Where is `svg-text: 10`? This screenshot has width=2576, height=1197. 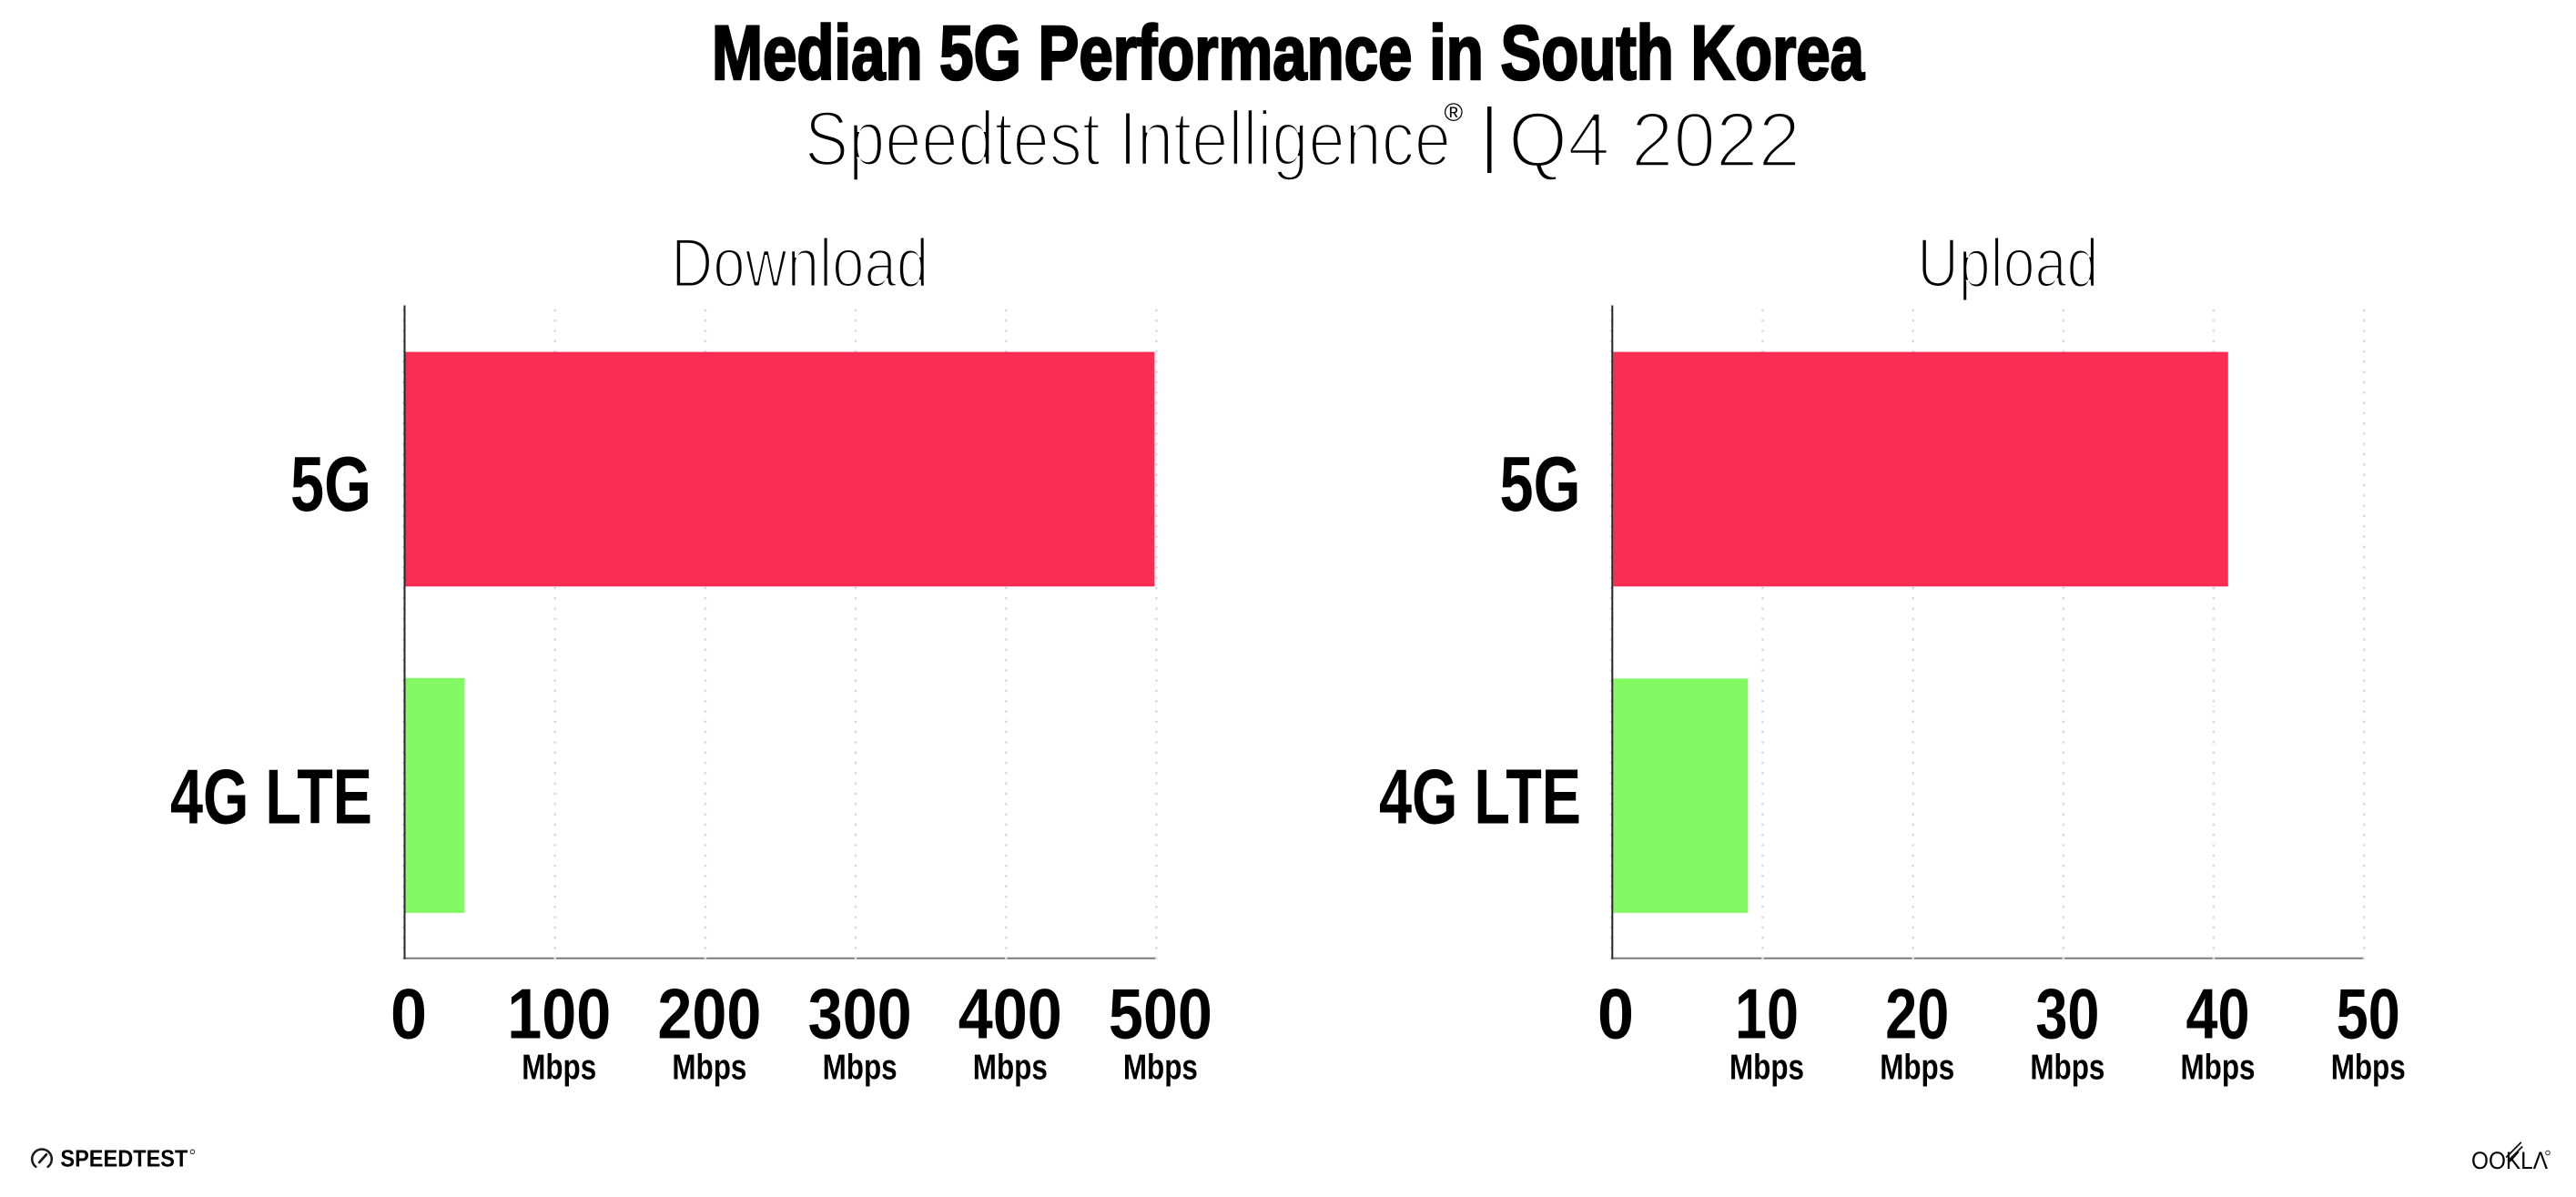 svg-text: 10 is located at coordinates (1767, 1014).